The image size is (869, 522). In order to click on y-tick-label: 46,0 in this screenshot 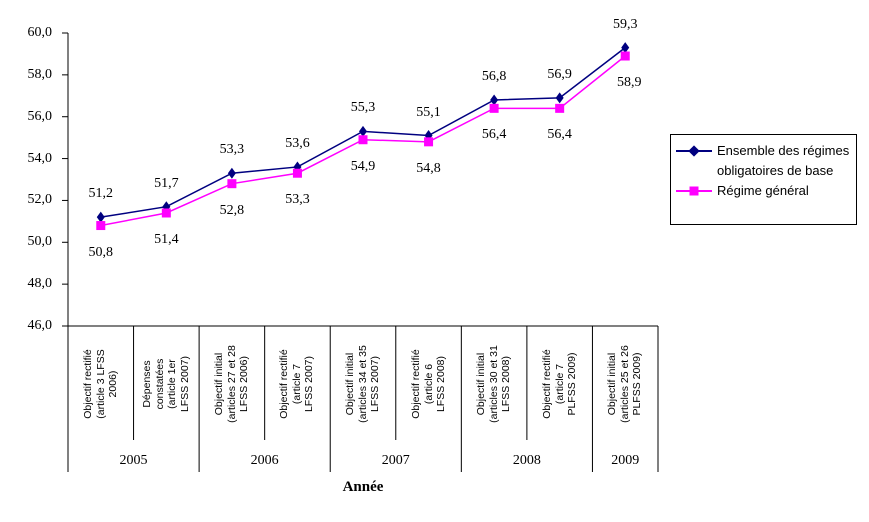, I will do `click(40, 325)`.